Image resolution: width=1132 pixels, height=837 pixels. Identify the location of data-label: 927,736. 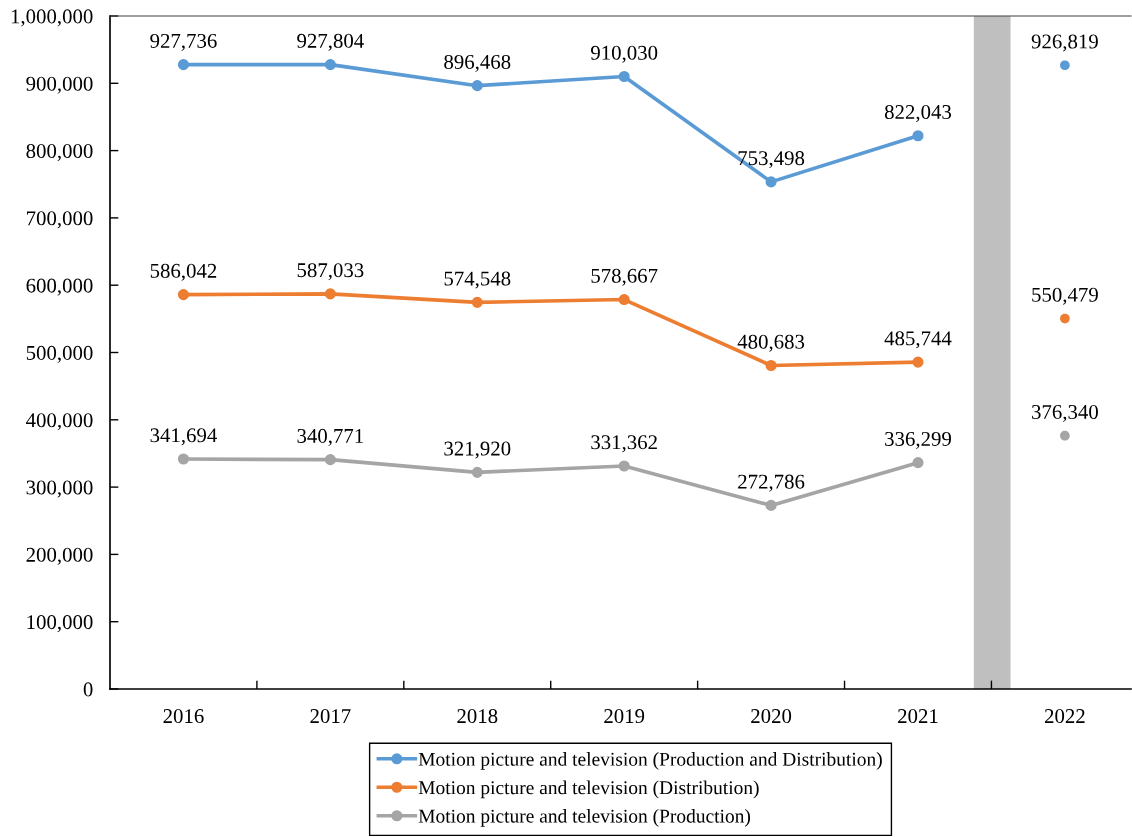
(183, 42).